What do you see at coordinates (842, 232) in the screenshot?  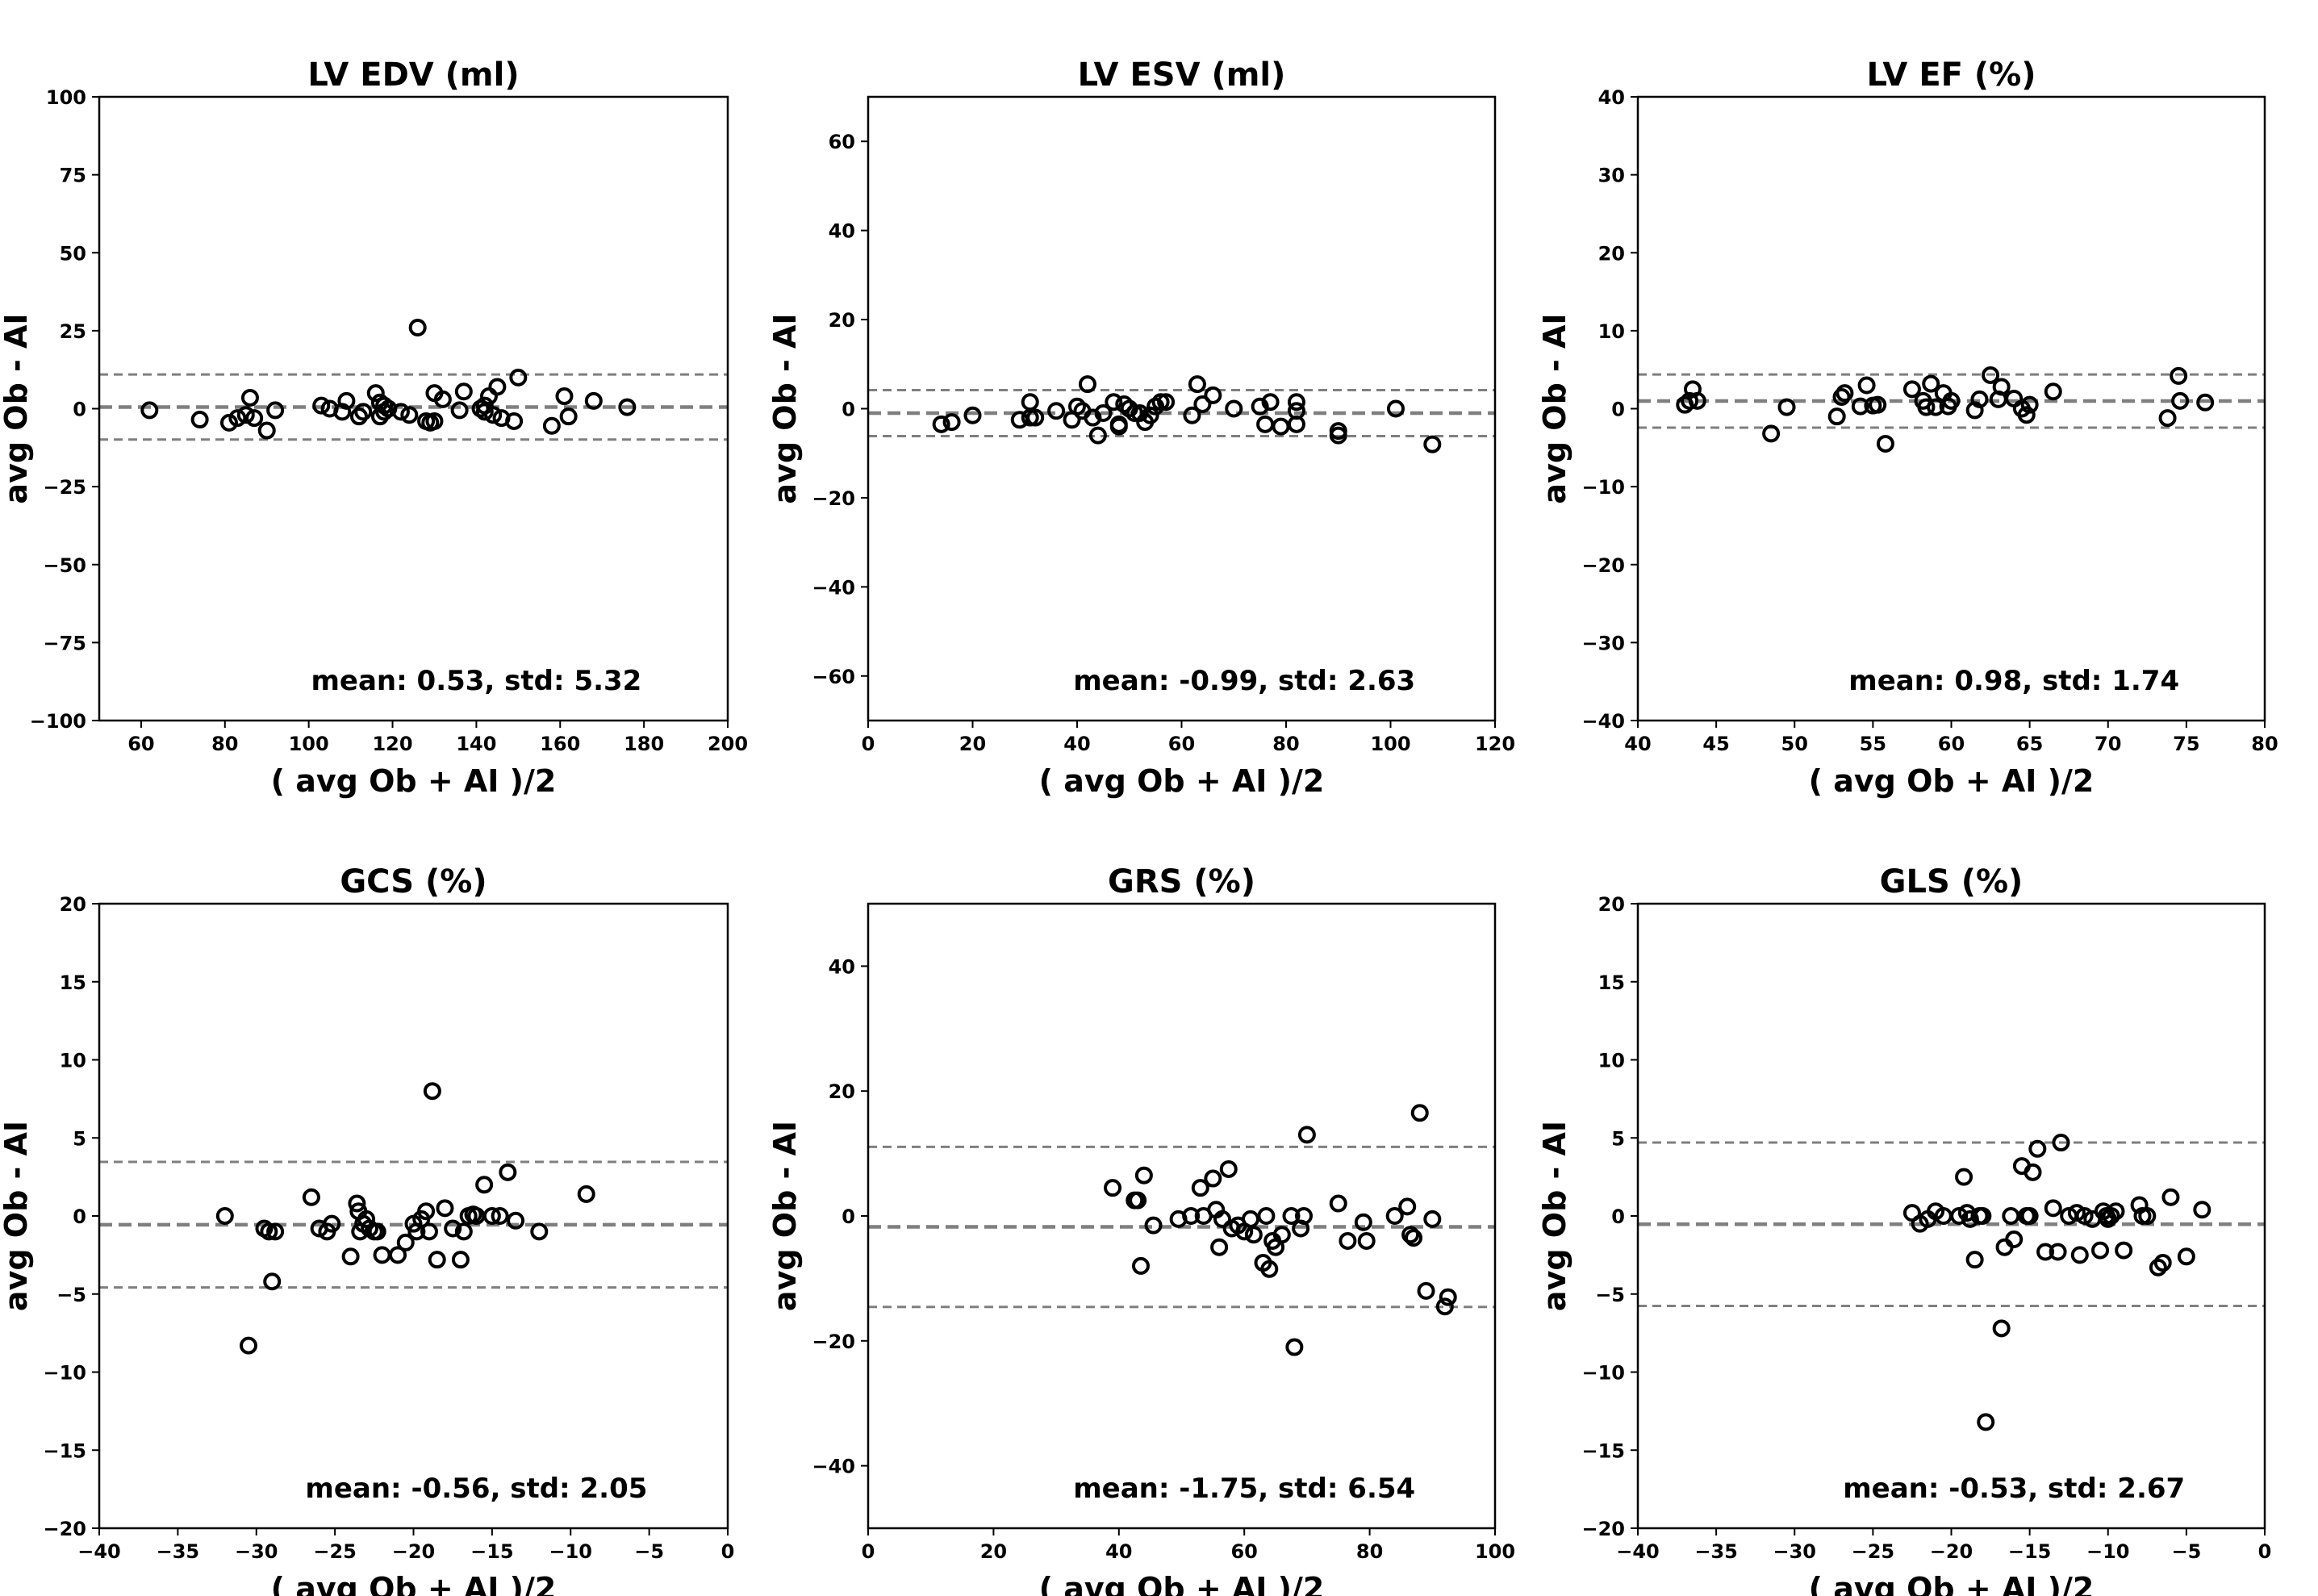 I see `y-tick-label: 40` at bounding box center [842, 232].